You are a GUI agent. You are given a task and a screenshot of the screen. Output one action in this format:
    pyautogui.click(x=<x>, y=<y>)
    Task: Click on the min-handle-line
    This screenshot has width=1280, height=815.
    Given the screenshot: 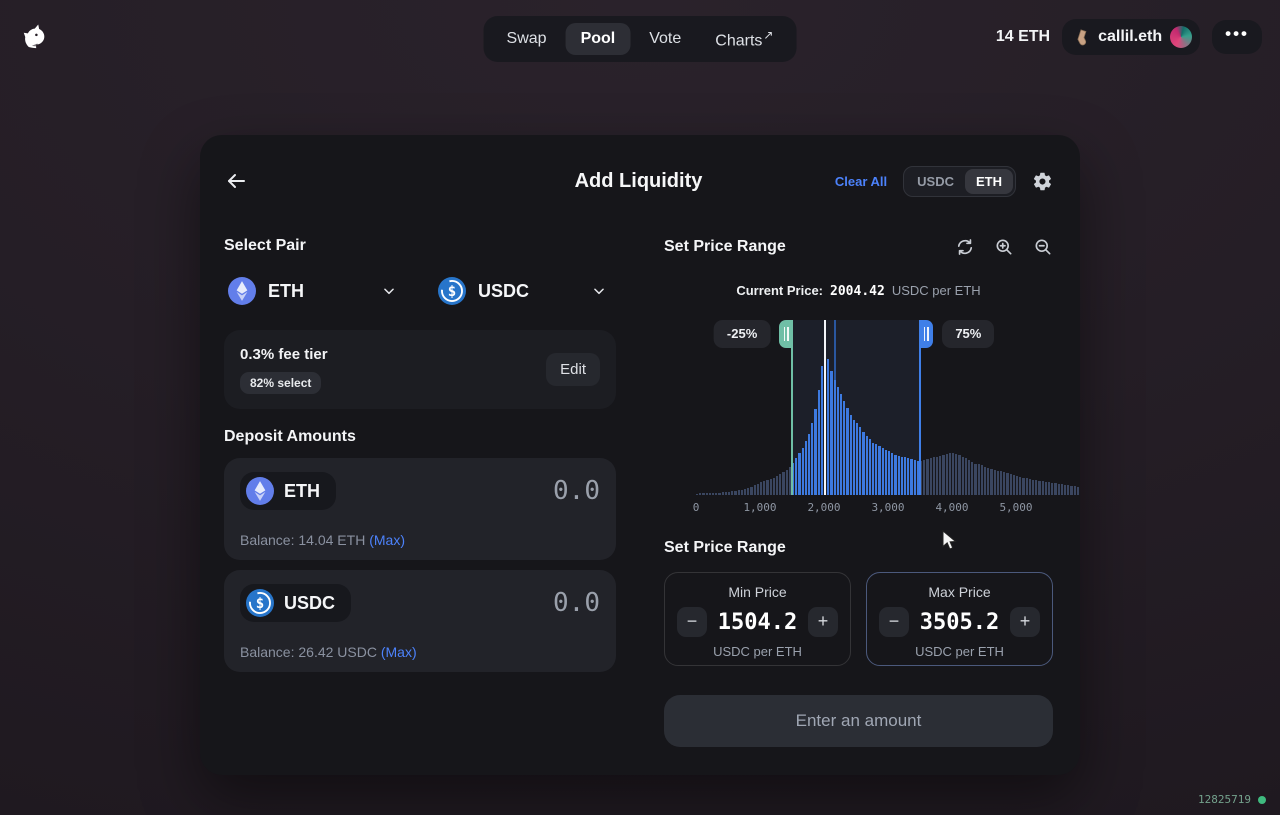 What is the action you would take?
    pyautogui.click(x=792, y=407)
    